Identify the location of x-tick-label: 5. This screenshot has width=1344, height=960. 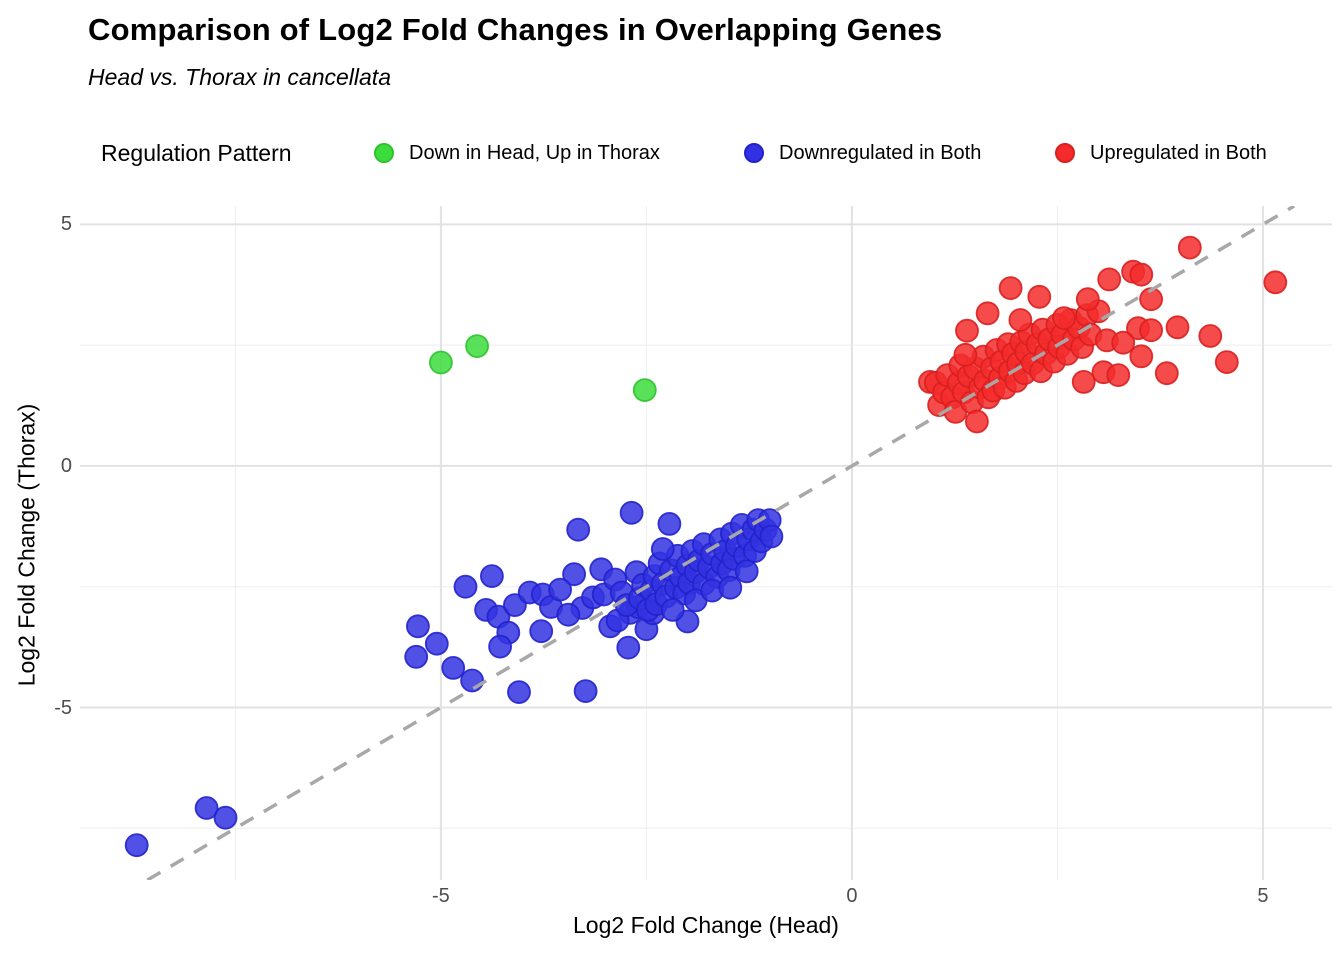
(1263, 896).